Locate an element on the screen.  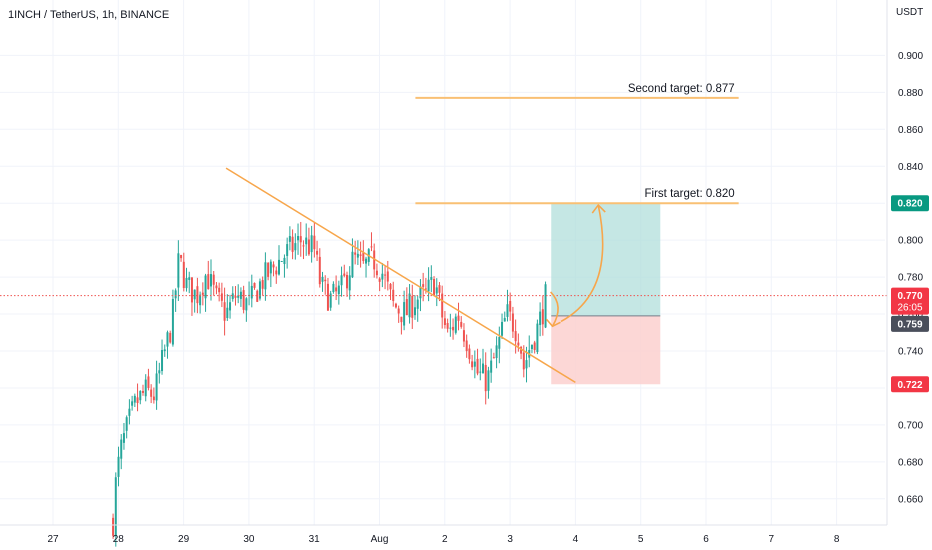
entry-tag is located at coordinates (910, 323).